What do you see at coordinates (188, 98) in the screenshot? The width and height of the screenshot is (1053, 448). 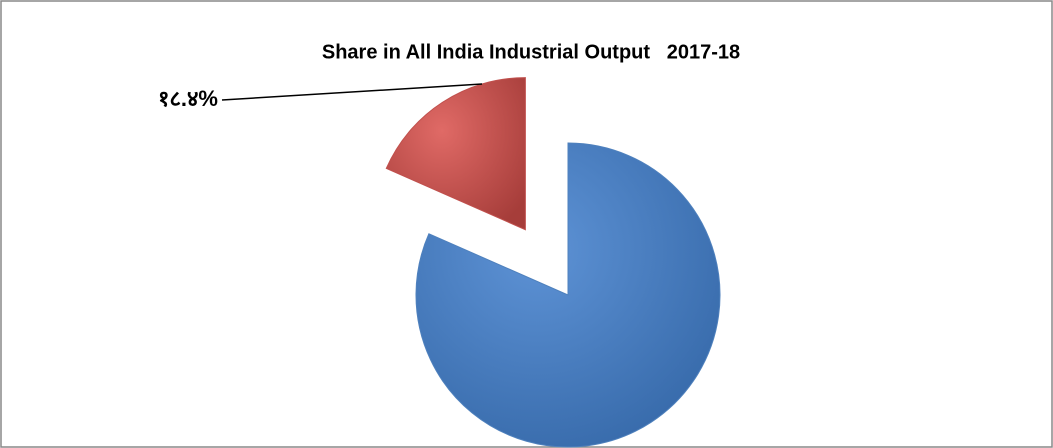 I see `data-label: १८.४%` at bounding box center [188, 98].